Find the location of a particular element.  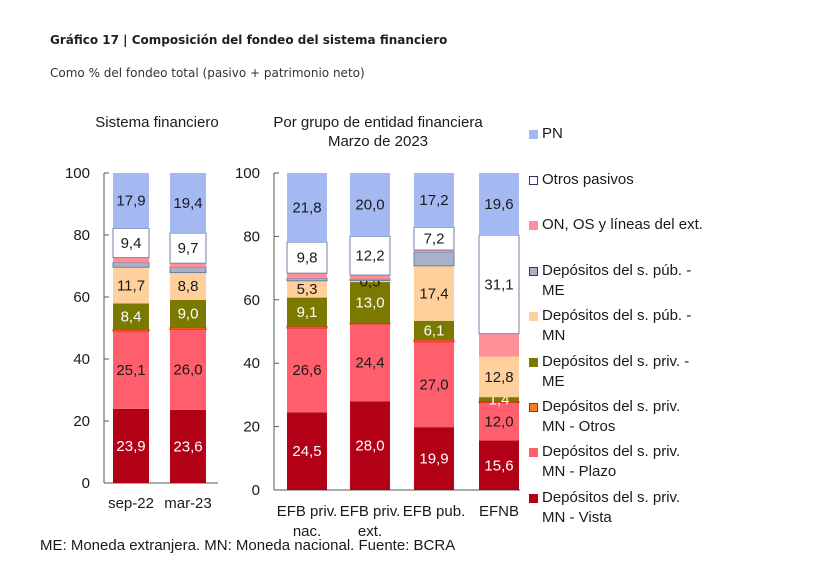

data-label: 9,1 is located at coordinates (307, 312).